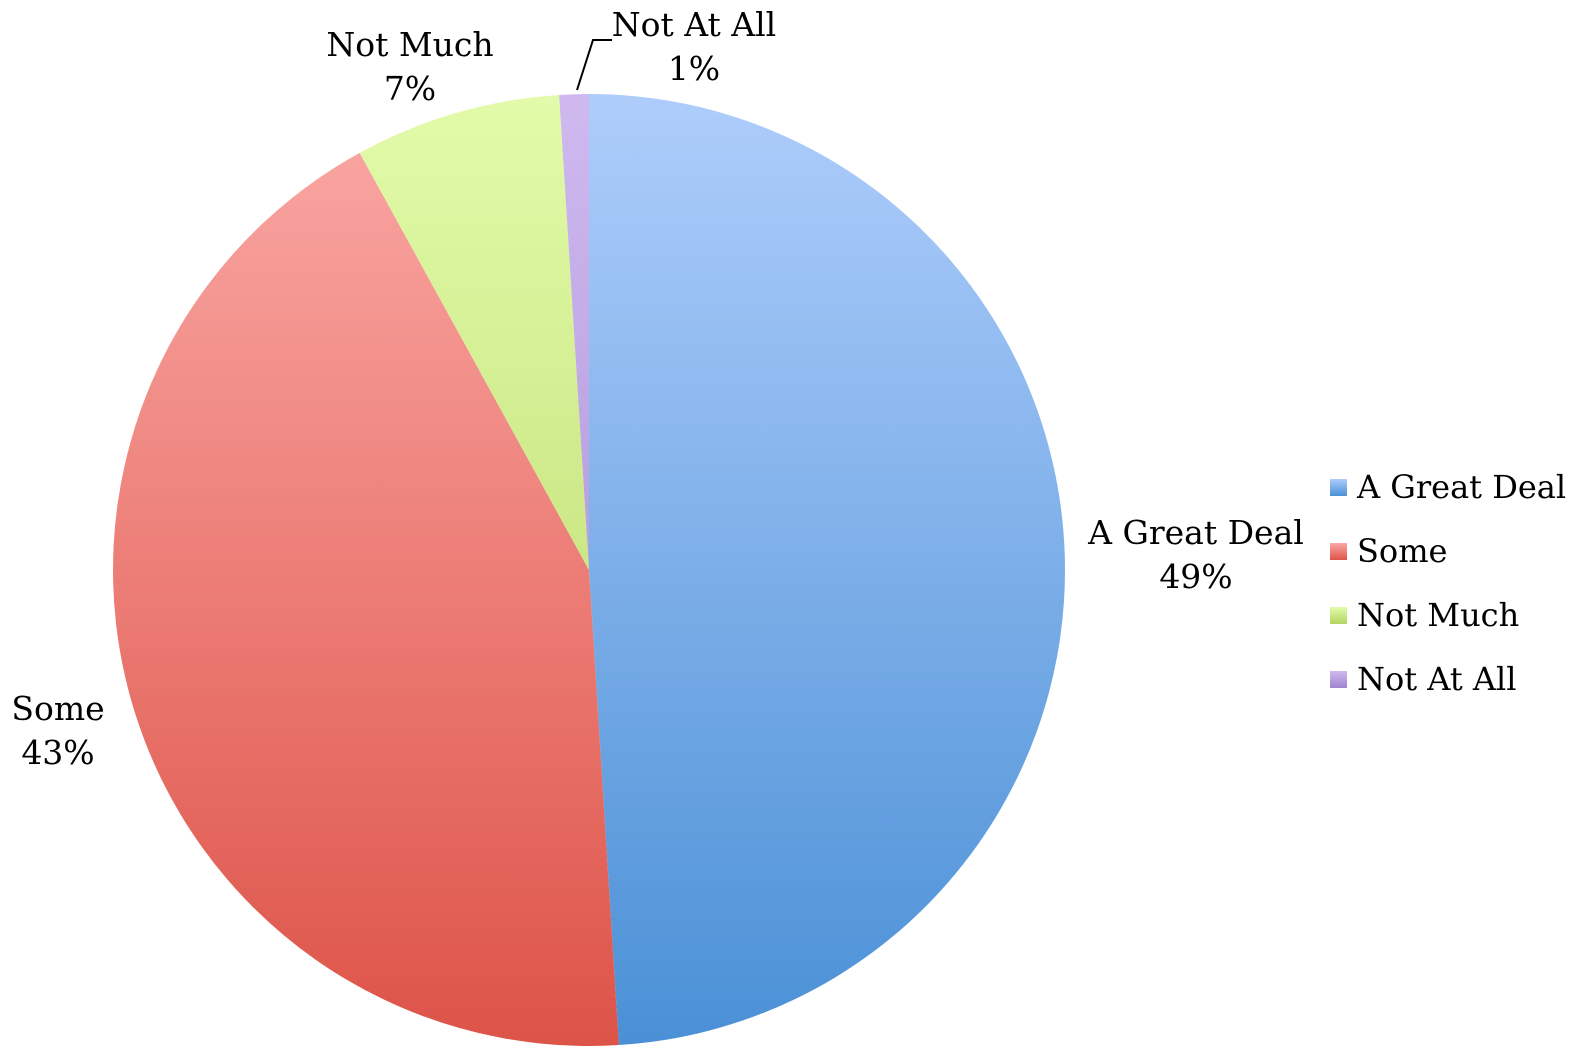  What do you see at coordinates (1402, 551) in the screenshot?
I see `legend-label: Some` at bounding box center [1402, 551].